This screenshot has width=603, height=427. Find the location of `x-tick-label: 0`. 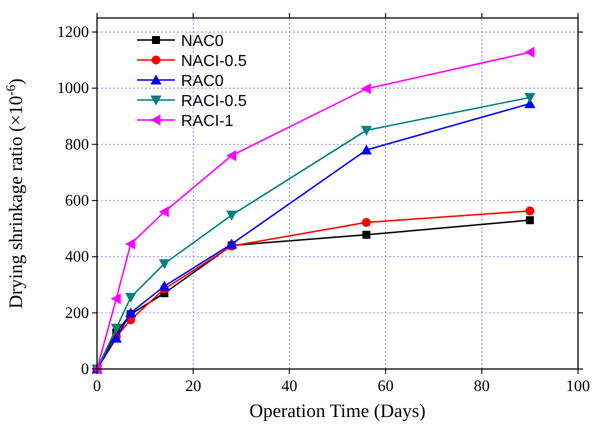

x-tick-label: 0 is located at coordinates (97, 386).